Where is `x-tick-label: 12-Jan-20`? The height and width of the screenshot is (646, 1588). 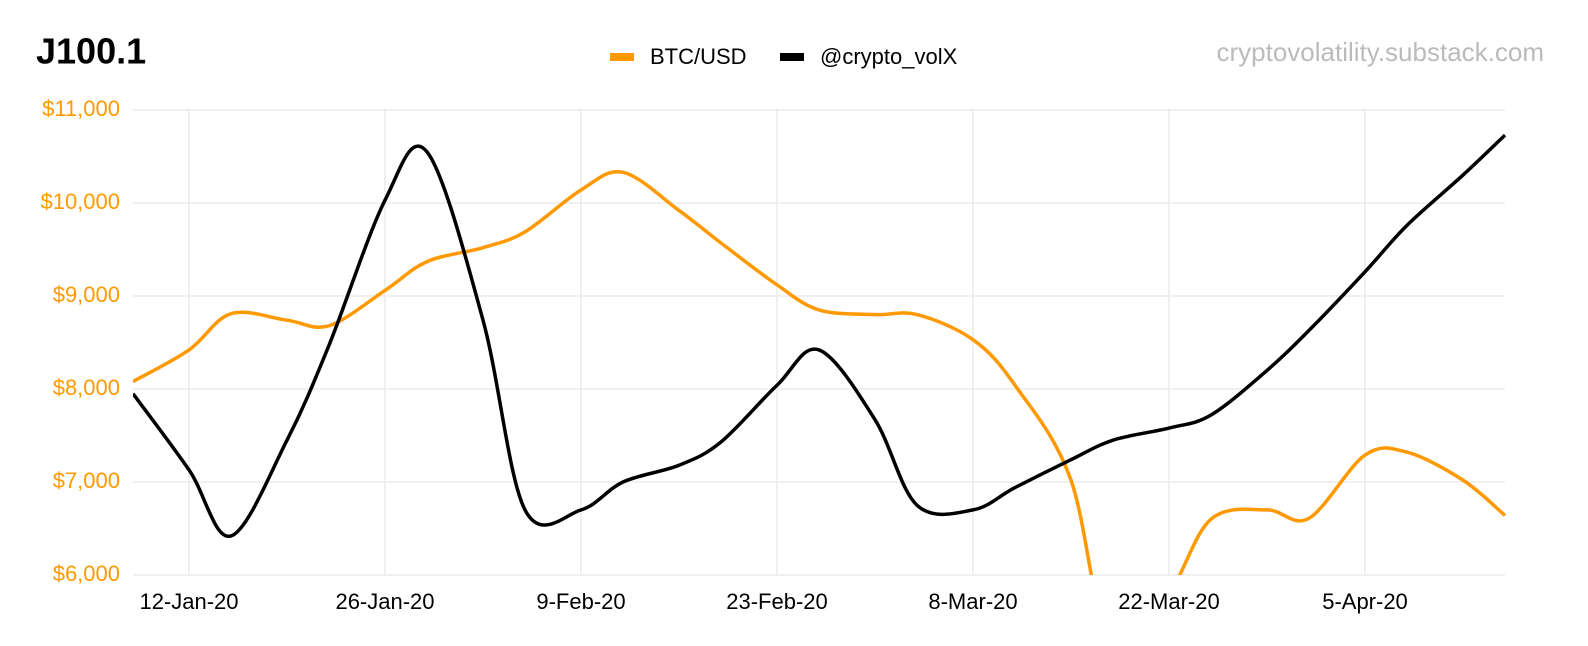 x-tick-label: 12-Jan-20 is located at coordinates (188, 601).